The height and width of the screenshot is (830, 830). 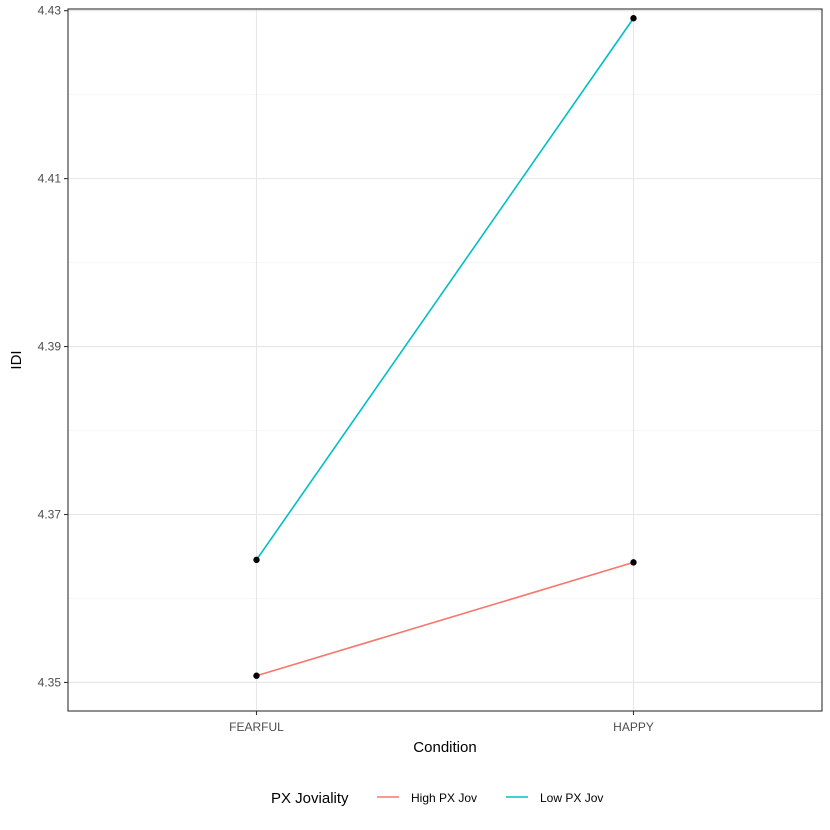 What do you see at coordinates (633, 727) in the screenshot?
I see `x-tick-label: HAPPY` at bounding box center [633, 727].